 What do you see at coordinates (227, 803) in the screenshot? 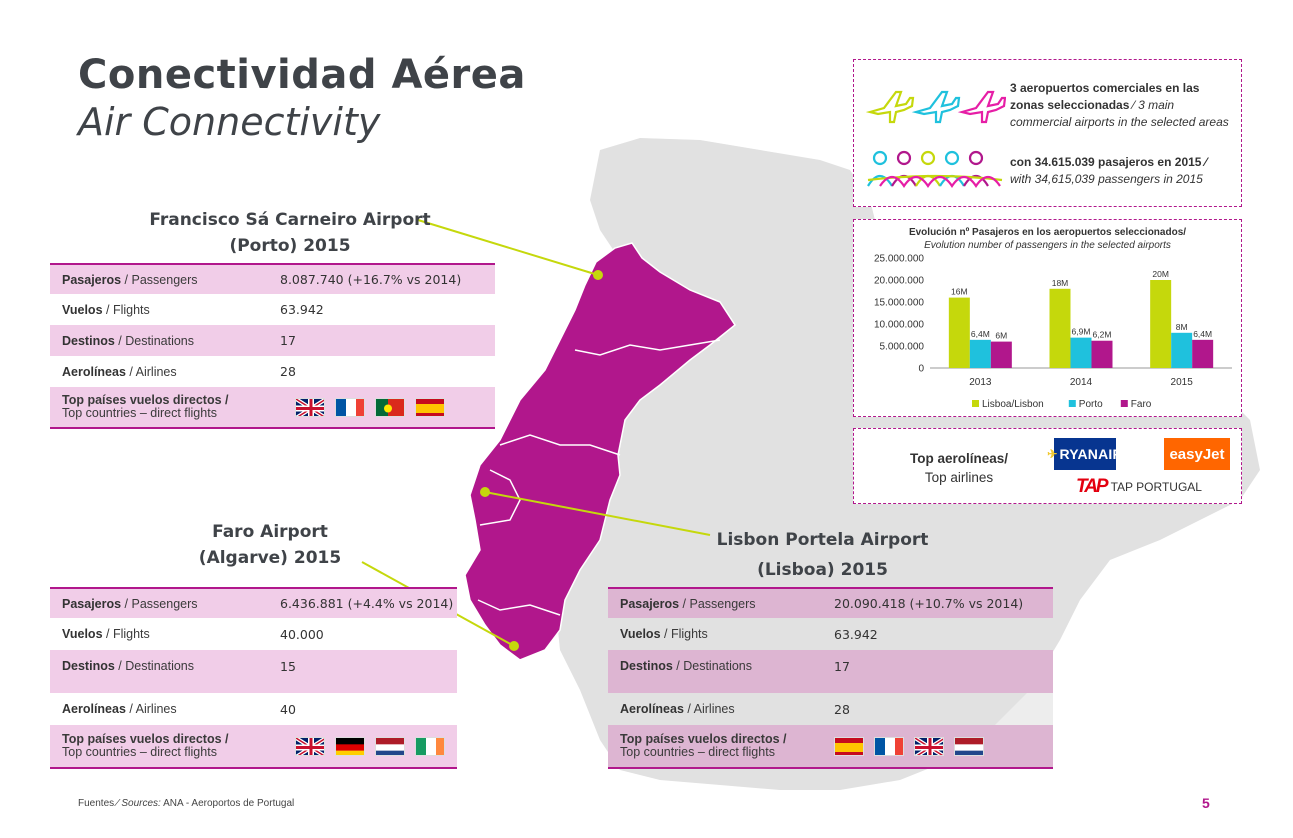
I see `footer-text: ANA - Aeroportos de Portugal` at bounding box center [227, 803].